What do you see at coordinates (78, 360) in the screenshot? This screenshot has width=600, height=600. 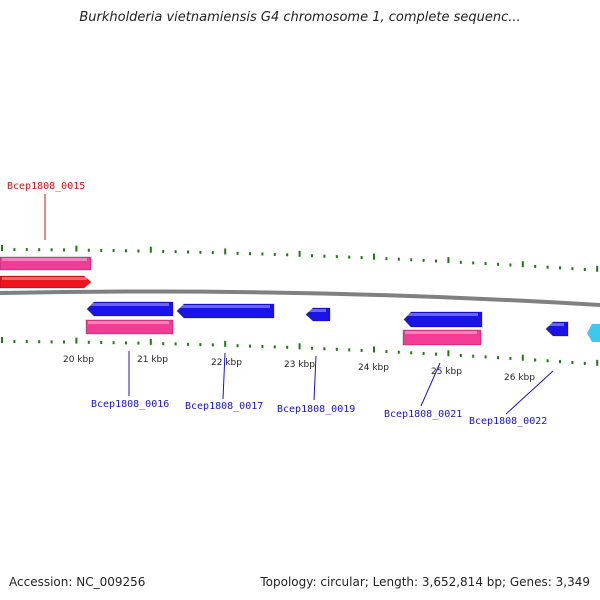 I see `scale-label: 20 kbp` at bounding box center [78, 360].